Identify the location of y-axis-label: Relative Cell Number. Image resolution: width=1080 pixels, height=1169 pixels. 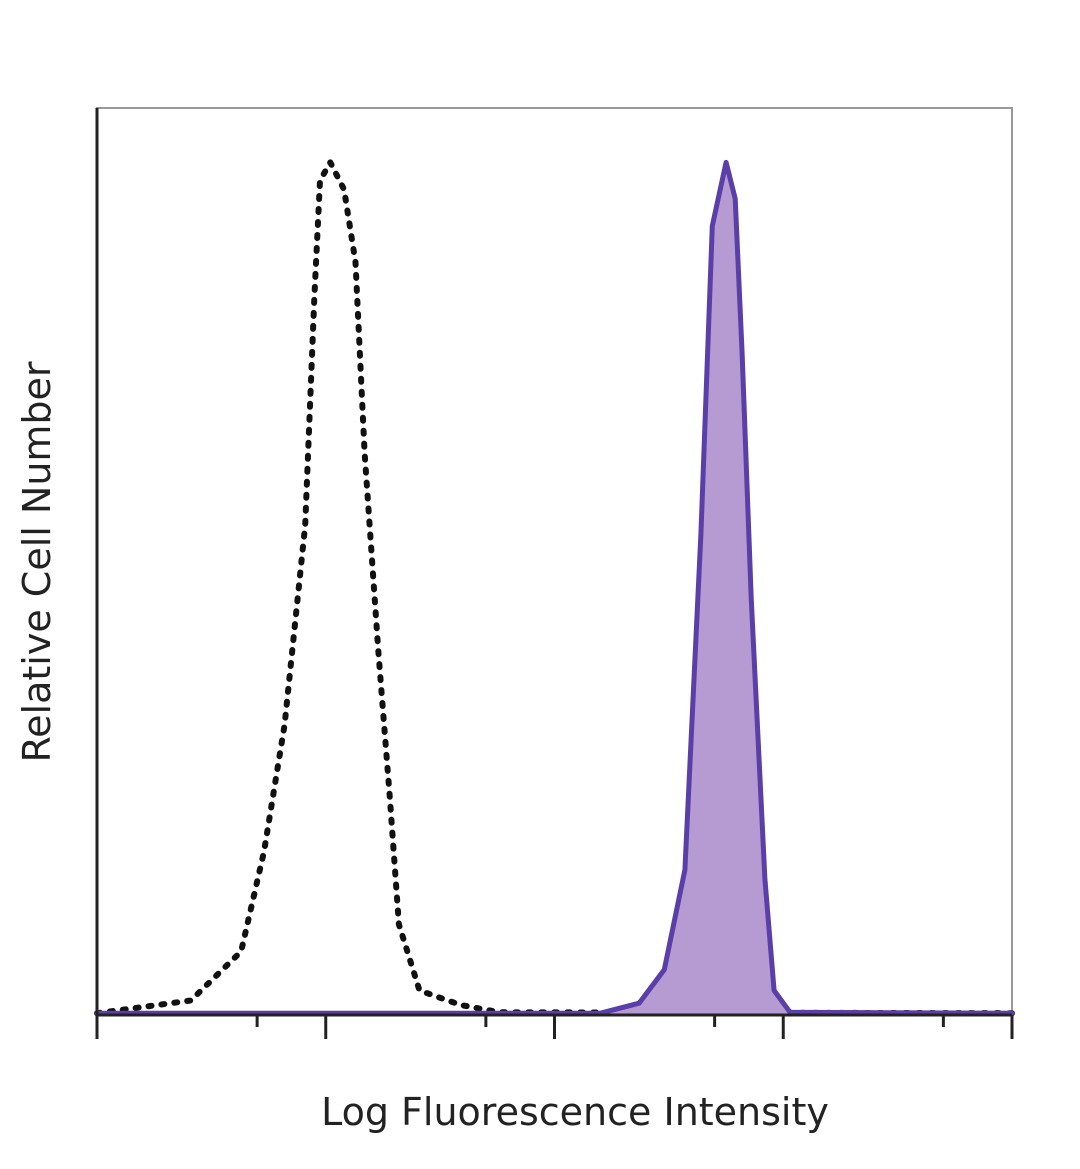
(37, 561).